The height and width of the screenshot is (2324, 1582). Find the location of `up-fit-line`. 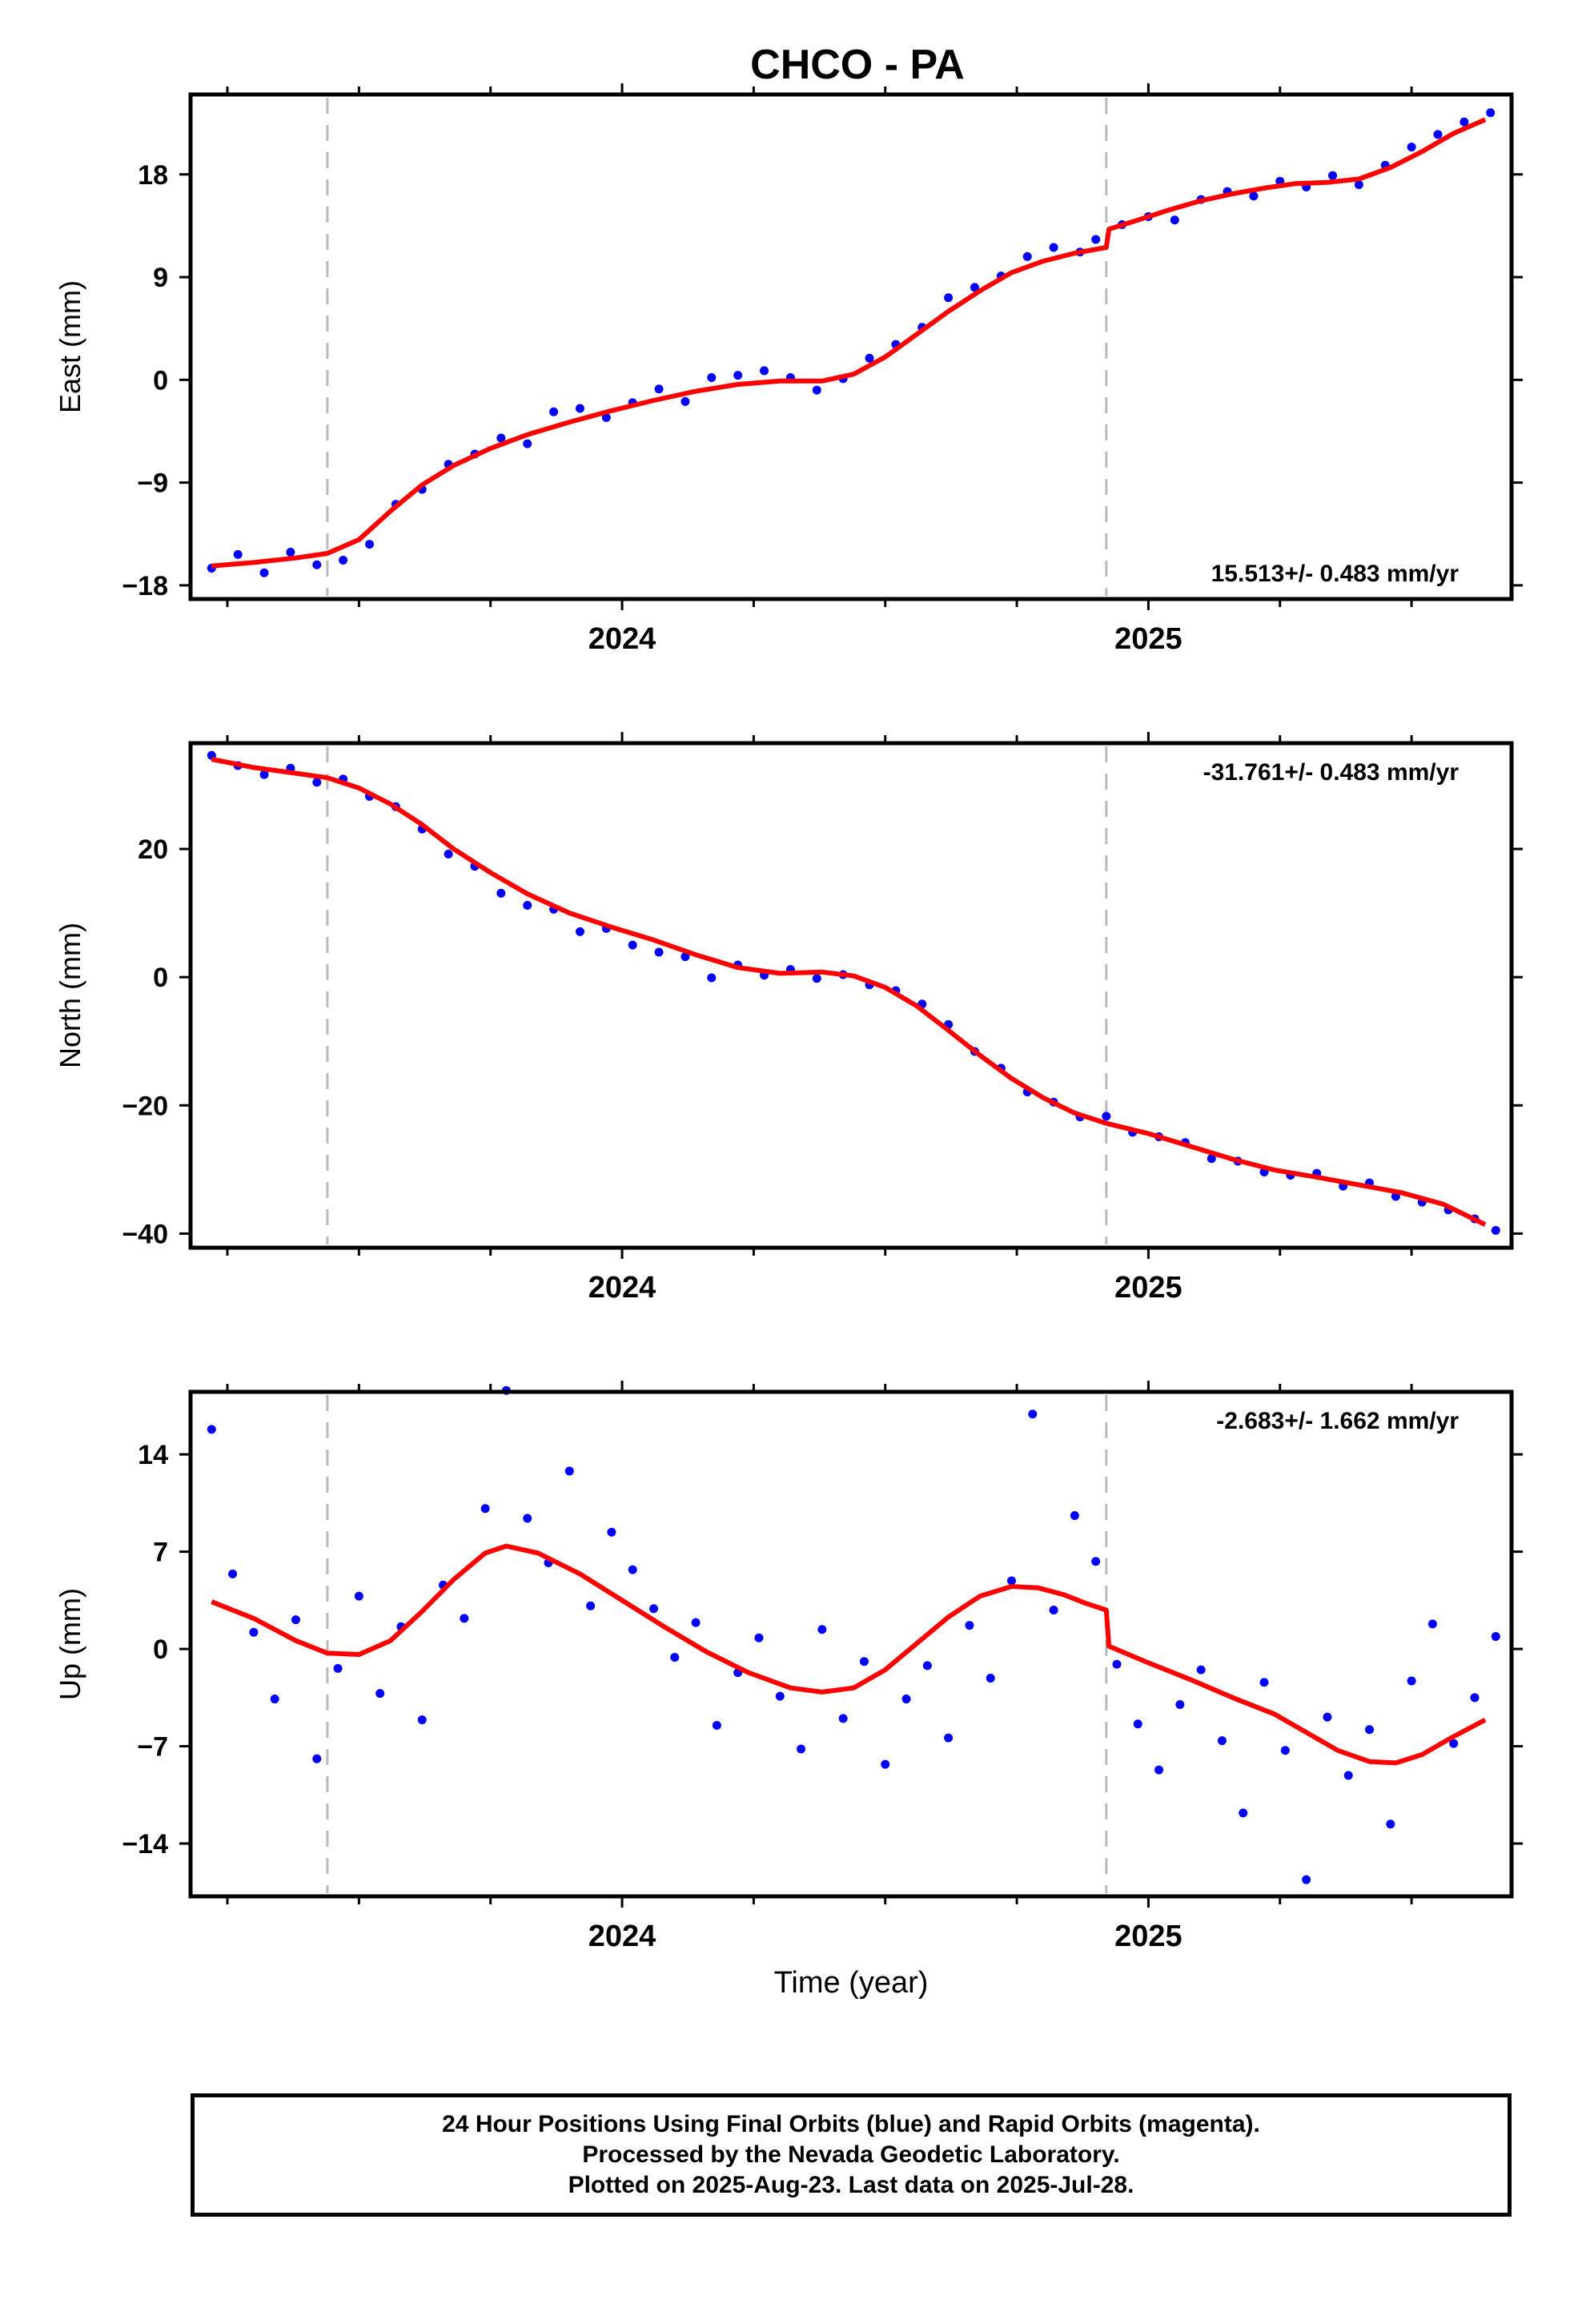

up-fit-line is located at coordinates (849, 1655).